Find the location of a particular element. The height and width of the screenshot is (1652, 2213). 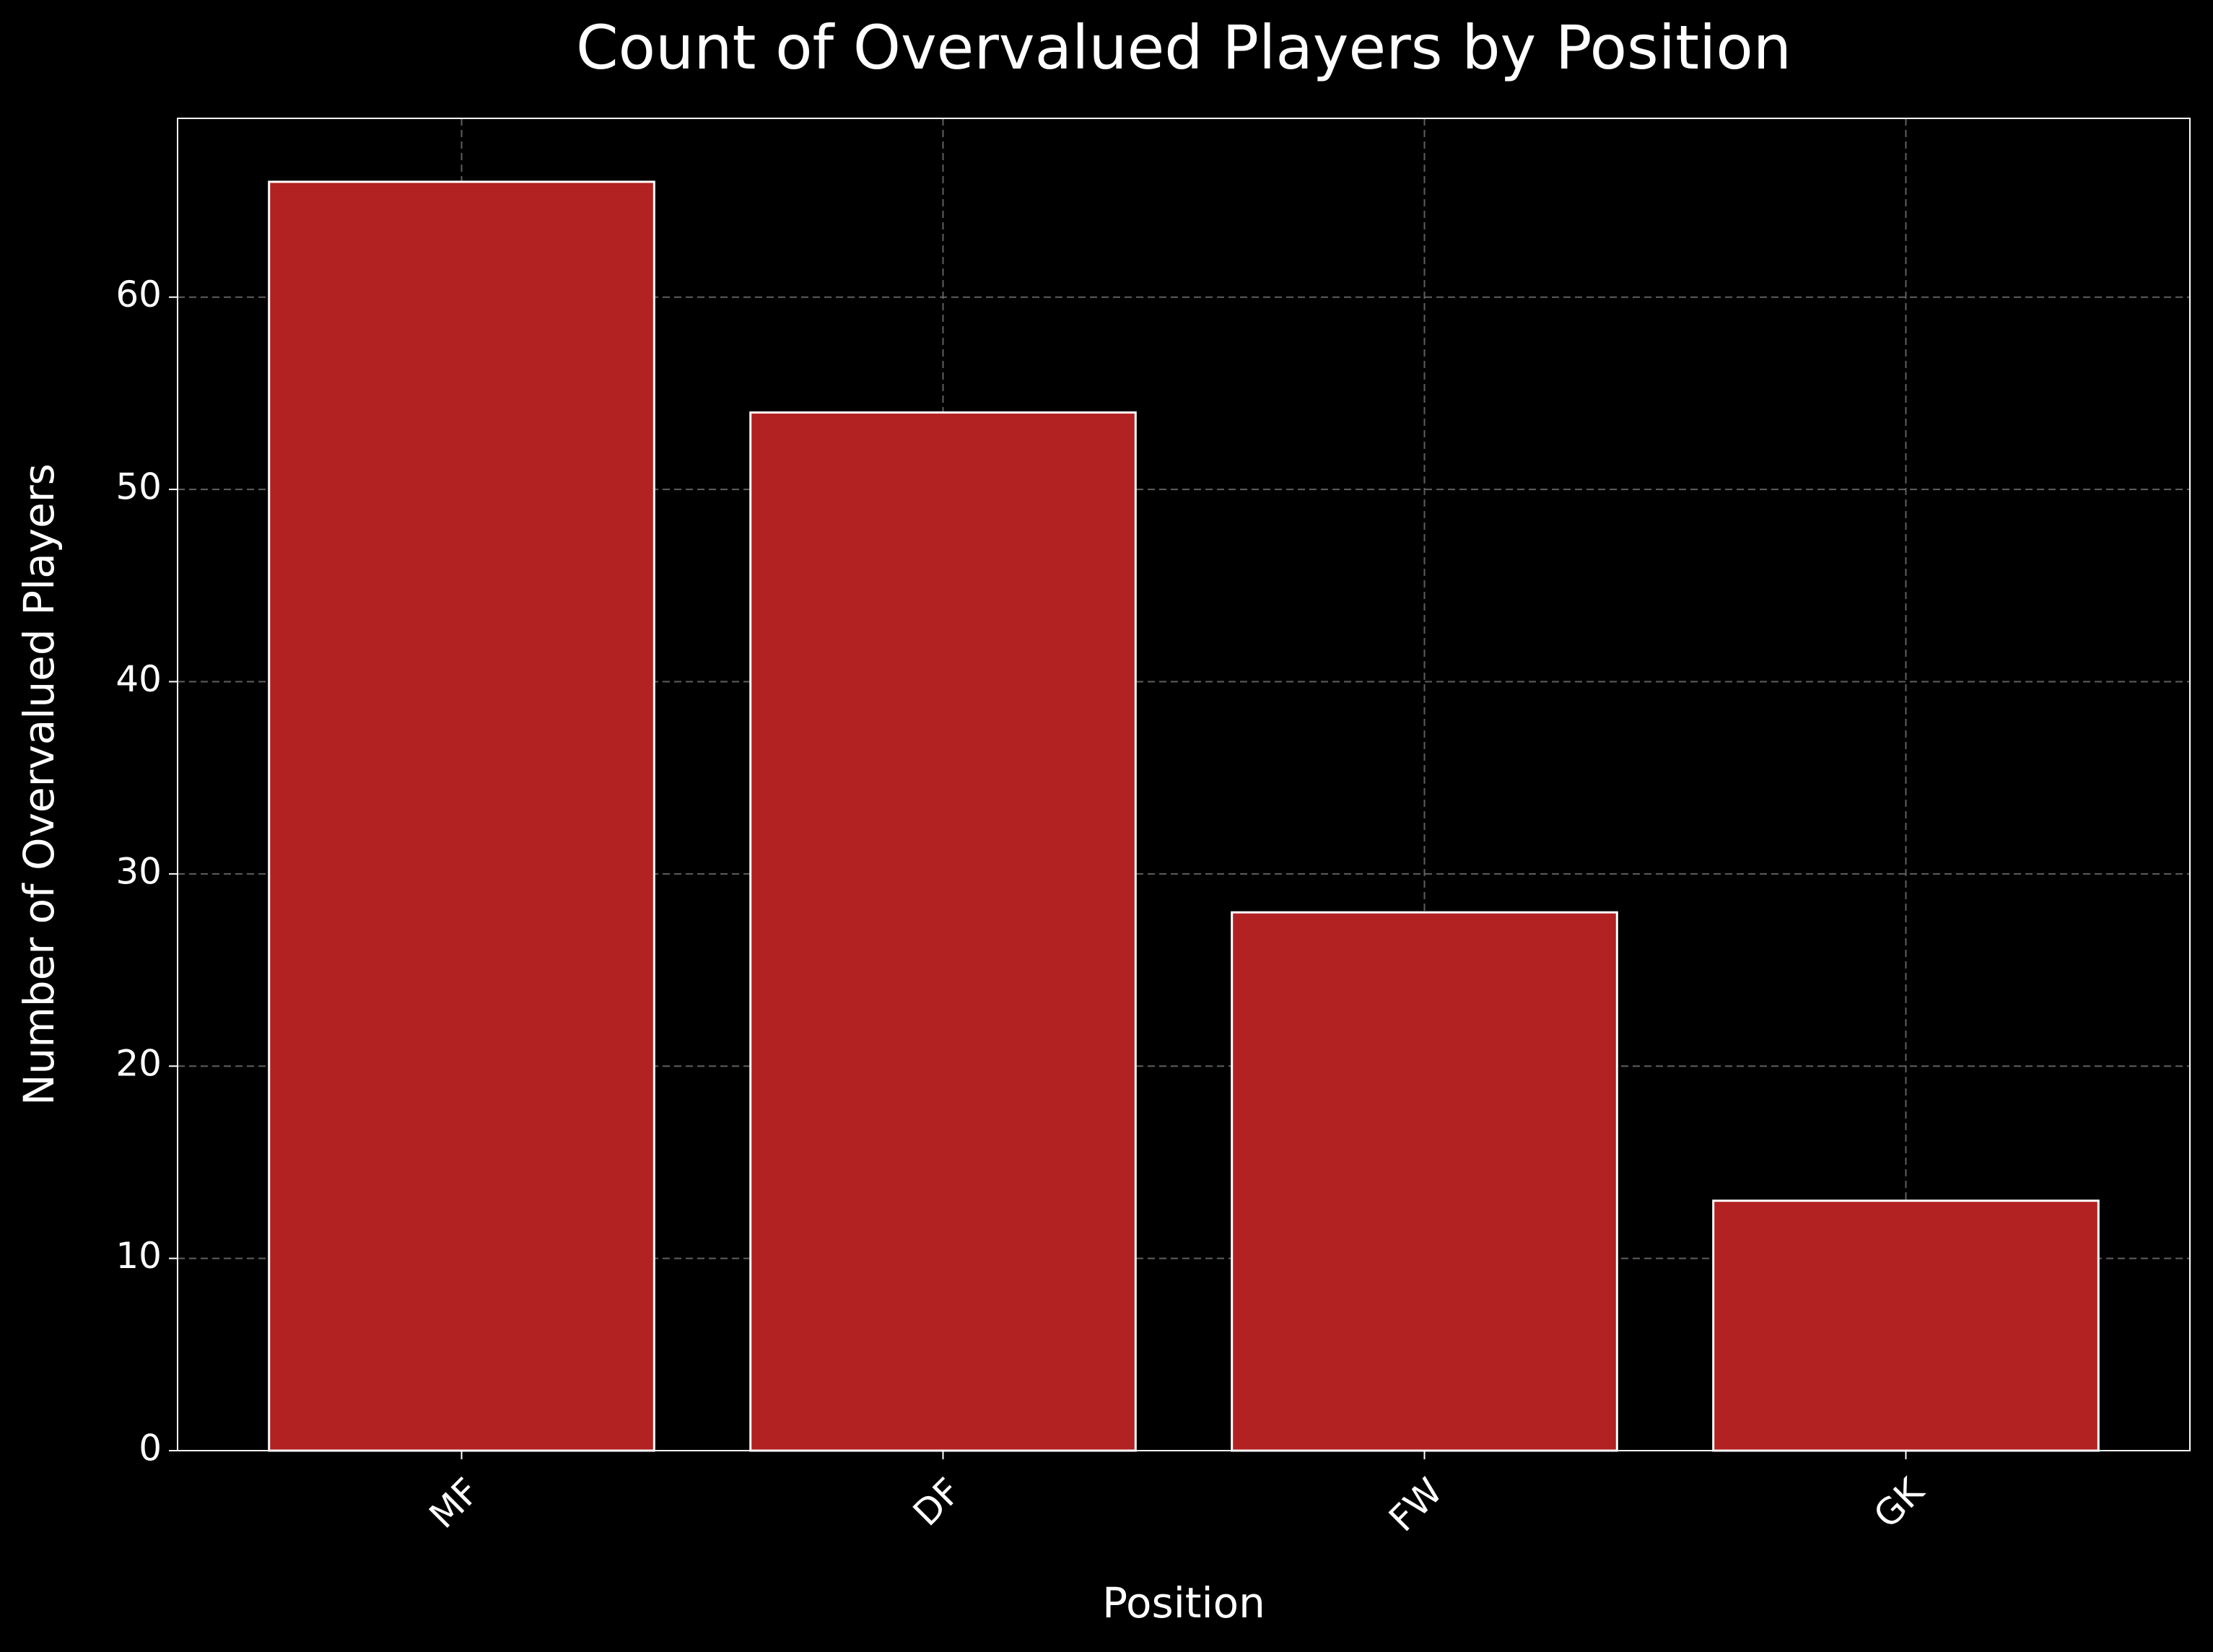

y-tick-label: 20 is located at coordinates (138, 1064).